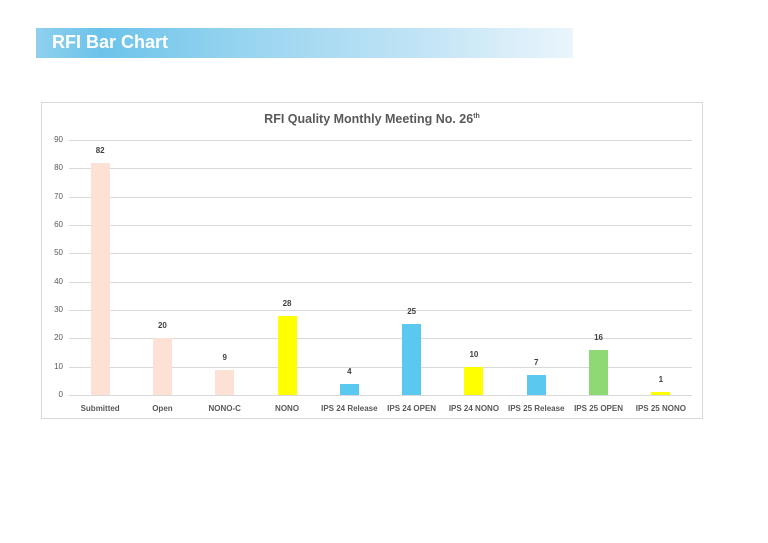  What do you see at coordinates (58, 338) in the screenshot?
I see `y-tick-label: 20` at bounding box center [58, 338].